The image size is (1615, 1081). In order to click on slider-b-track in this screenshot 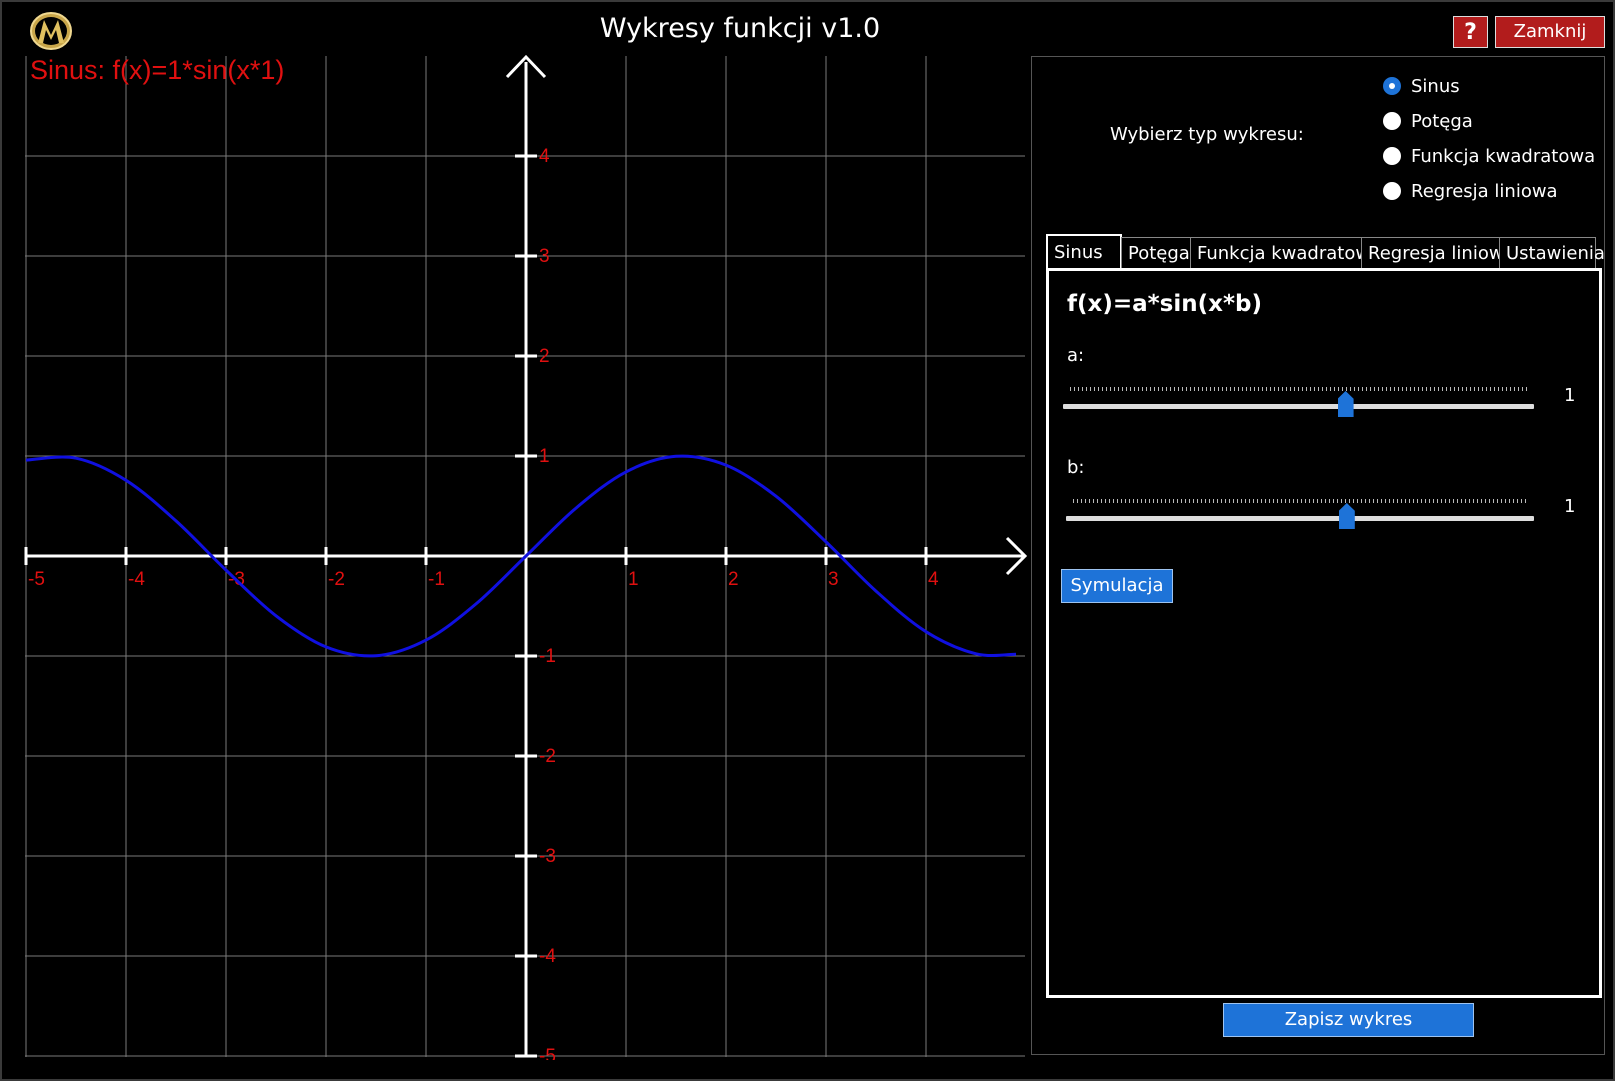, I will do `click(1300, 518)`.